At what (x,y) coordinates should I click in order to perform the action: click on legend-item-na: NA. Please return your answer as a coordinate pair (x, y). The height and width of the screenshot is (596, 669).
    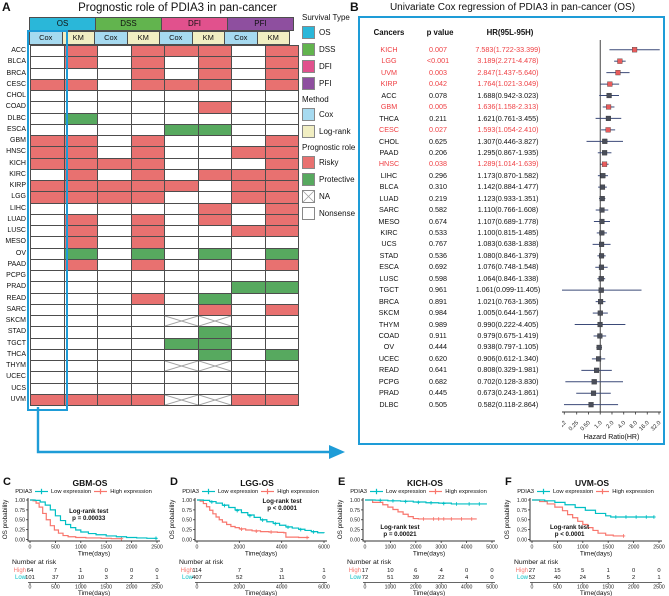
    Looking at the image, I should click on (335, 196).